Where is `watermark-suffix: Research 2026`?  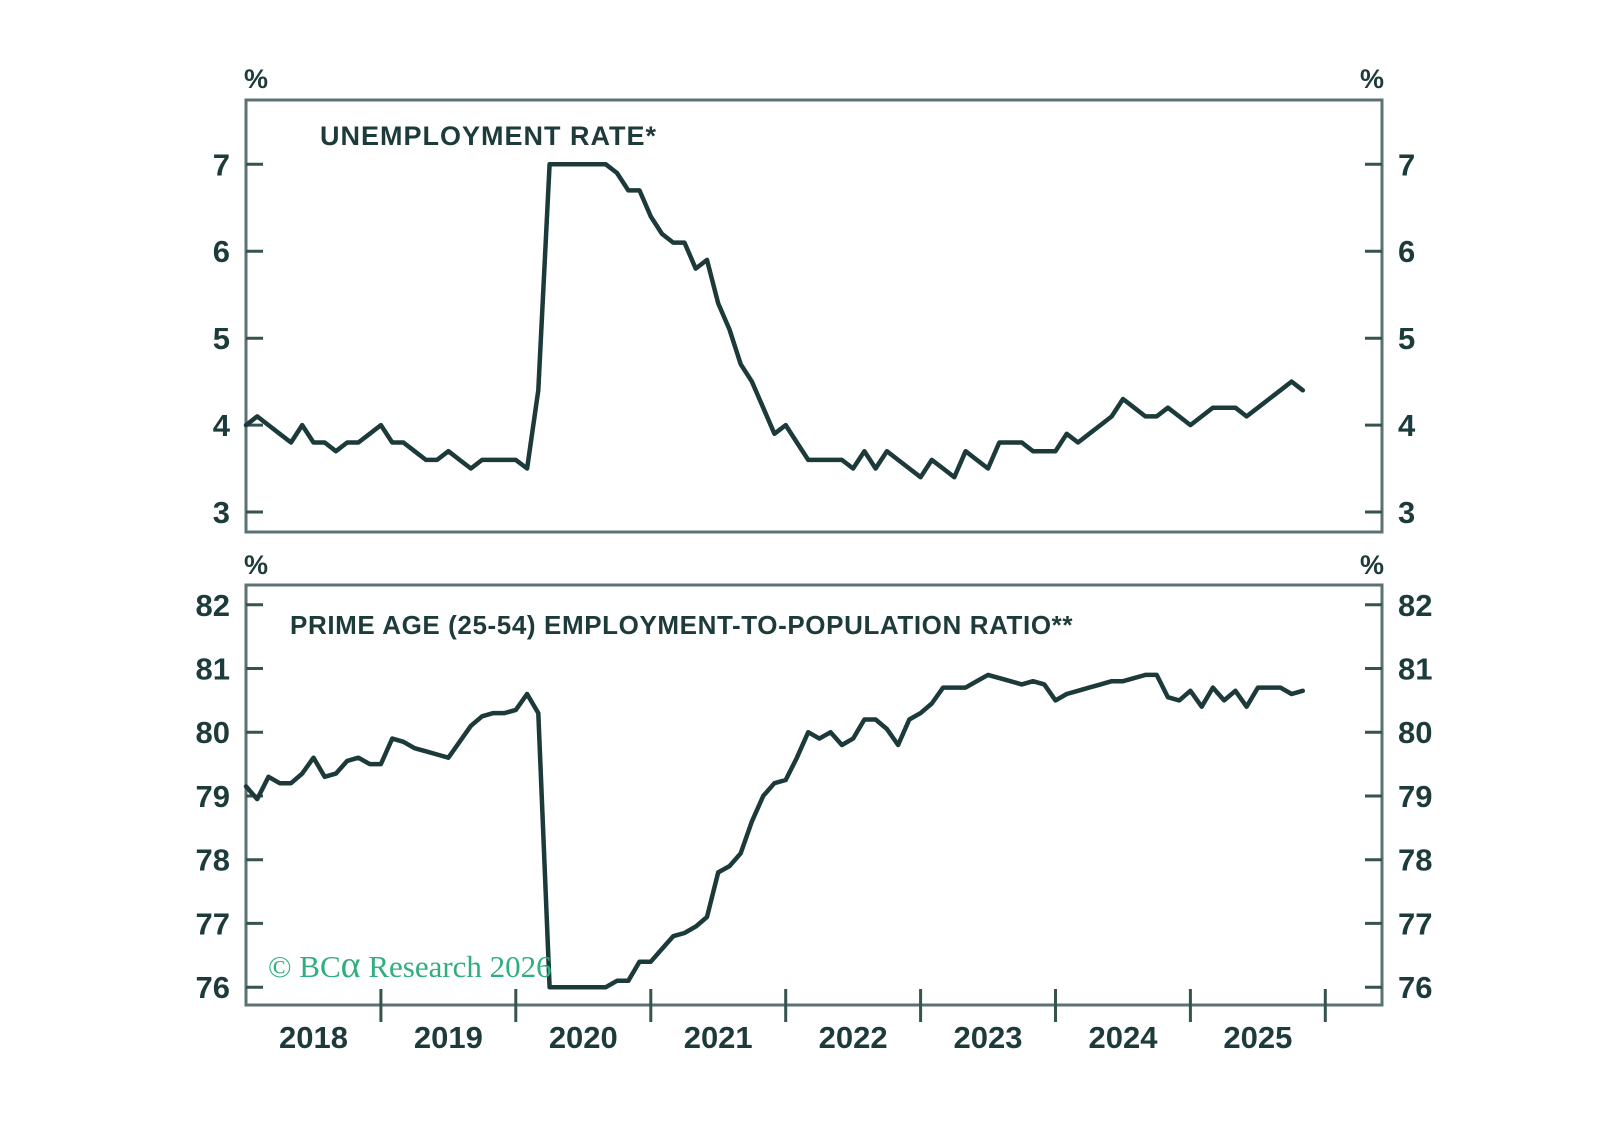 watermark-suffix: Research 2026 is located at coordinates (456, 966).